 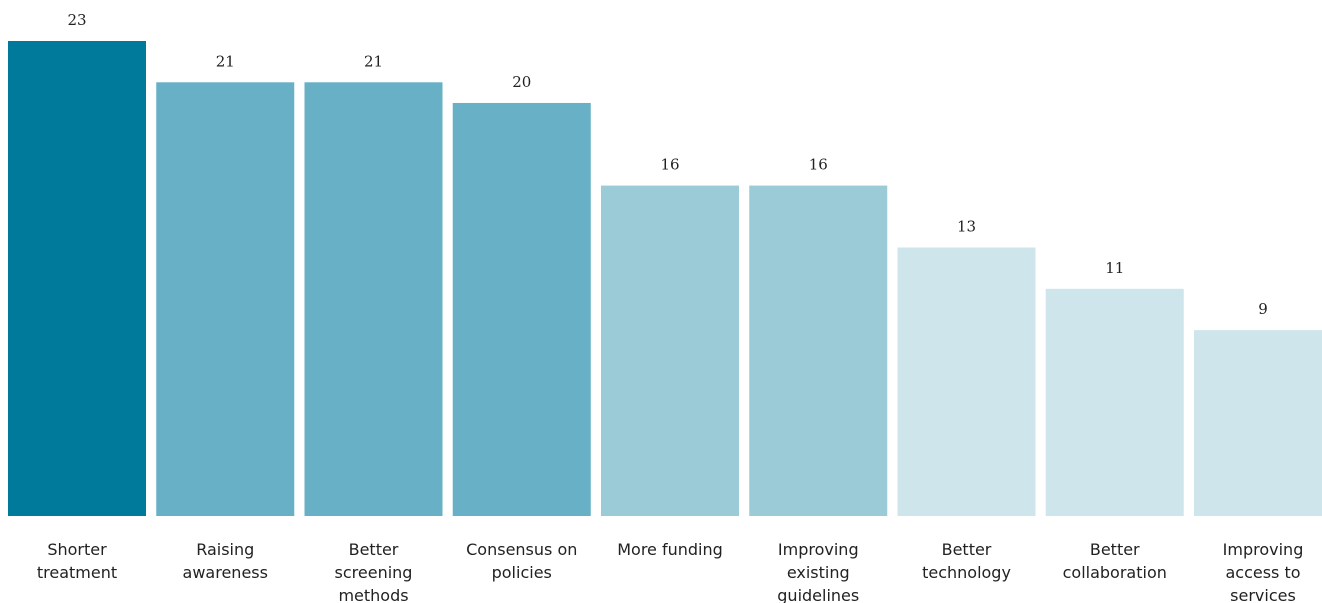 I want to click on category-label-line: guidelines, so click(x=818, y=594).